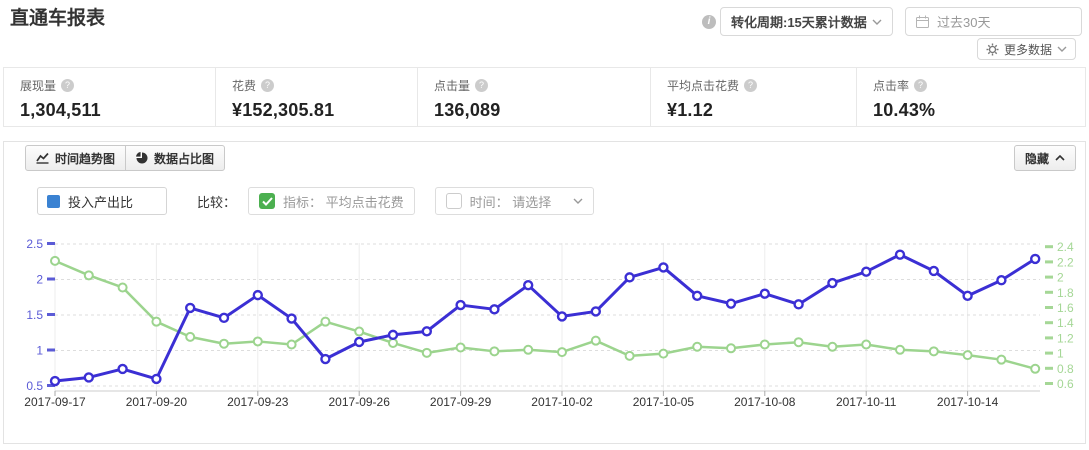 Image resolution: width=1089 pixels, height=450 pixels. Describe the element at coordinates (753, 97) in the screenshot. I see `stat-avg-cpc: 平均点击花费? ¥1.12` at that location.